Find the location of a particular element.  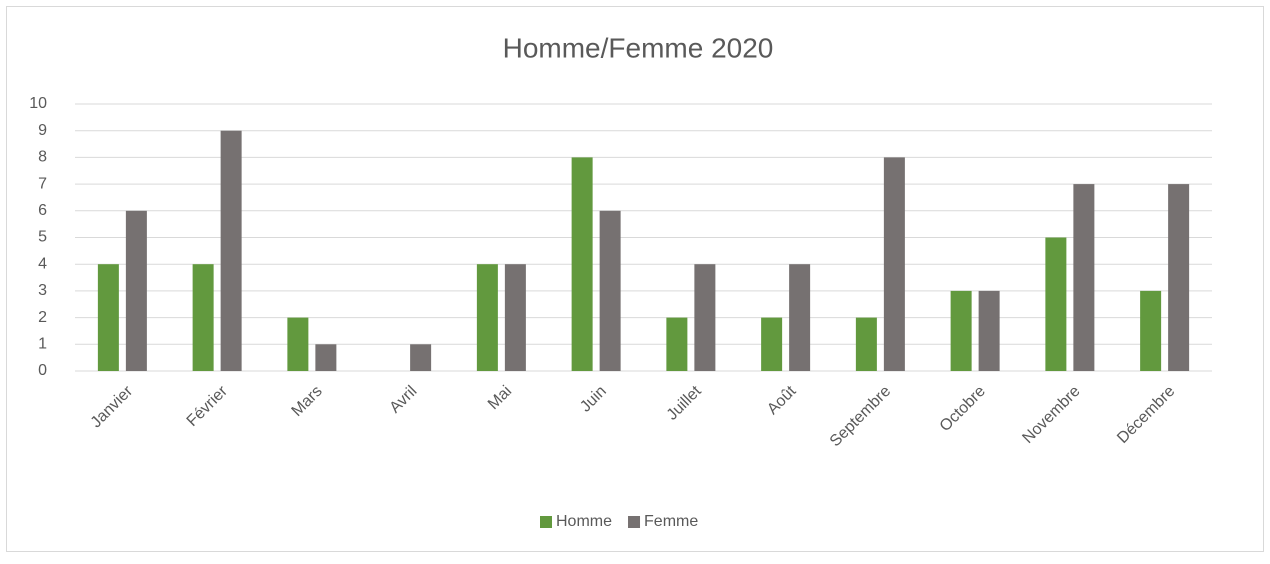

y-tick-label: 8 is located at coordinates (42, 157).